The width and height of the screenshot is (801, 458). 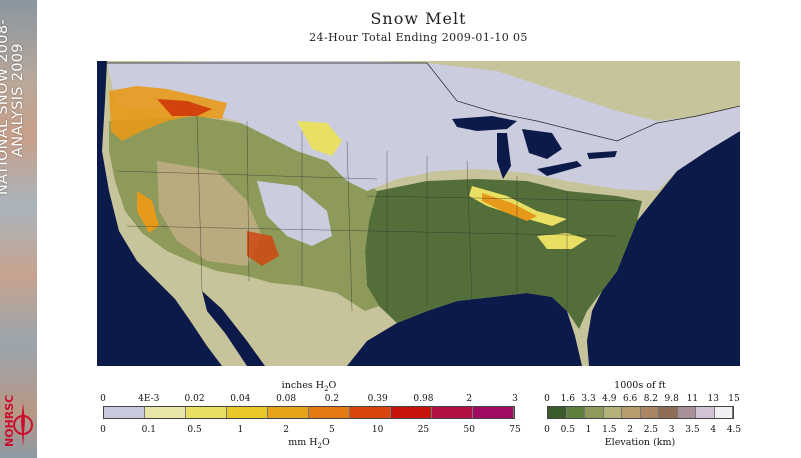 What do you see at coordinates (567, 399) in the screenshot?
I see `elev-ft-label-1: 1.6` at bounding box center [567, 399].